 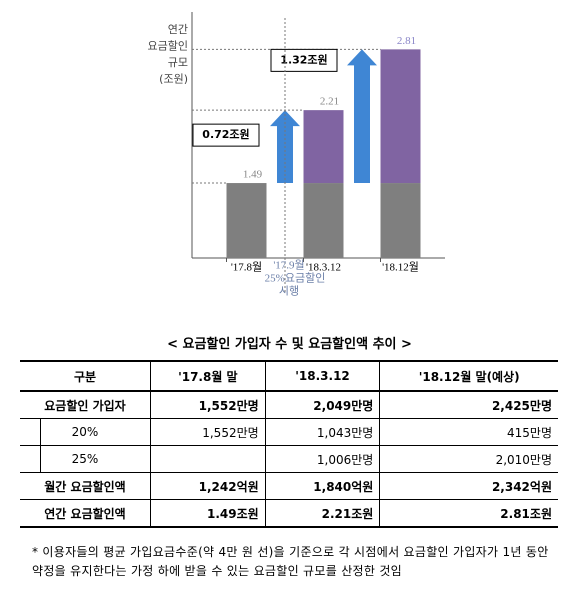 What do you see at coordinates (468, 486) in the screenshot?
I see `table-cell: 2,342억원` at bounding box center [468, 486].